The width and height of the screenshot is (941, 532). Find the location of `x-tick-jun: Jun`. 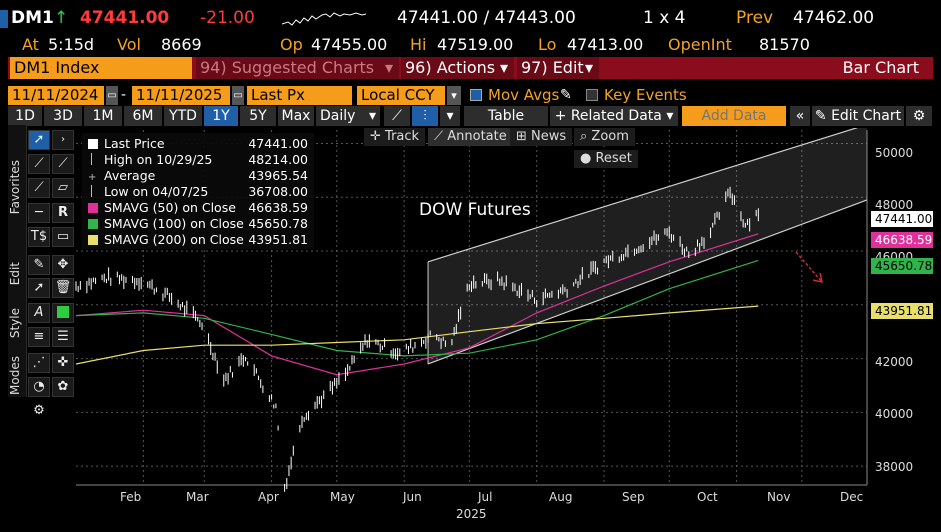

x-tick-jun: Jun is located at coordinates (412, 497).